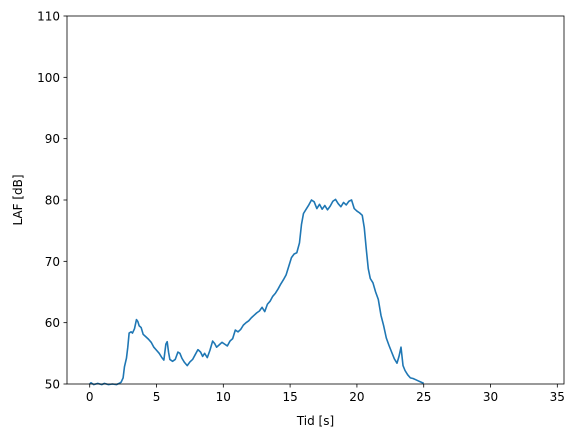 The image size is (576, 438). Describe the element at coordinates (52, 201) in the screenshot. I see `y-tick-label: 80` at that location.